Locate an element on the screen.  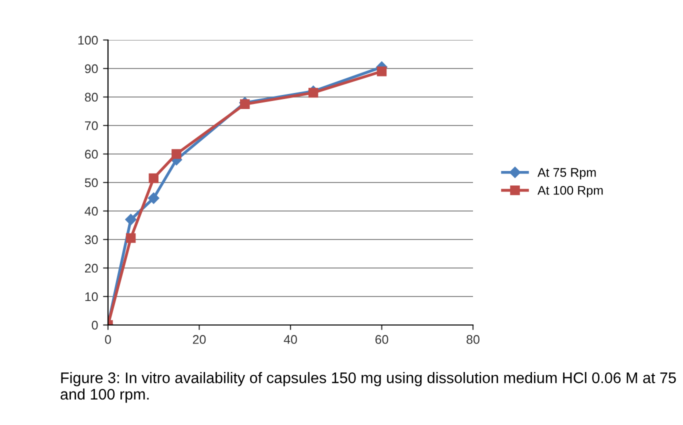
x-tick-label: 40 is located at coordinates (290, 339).